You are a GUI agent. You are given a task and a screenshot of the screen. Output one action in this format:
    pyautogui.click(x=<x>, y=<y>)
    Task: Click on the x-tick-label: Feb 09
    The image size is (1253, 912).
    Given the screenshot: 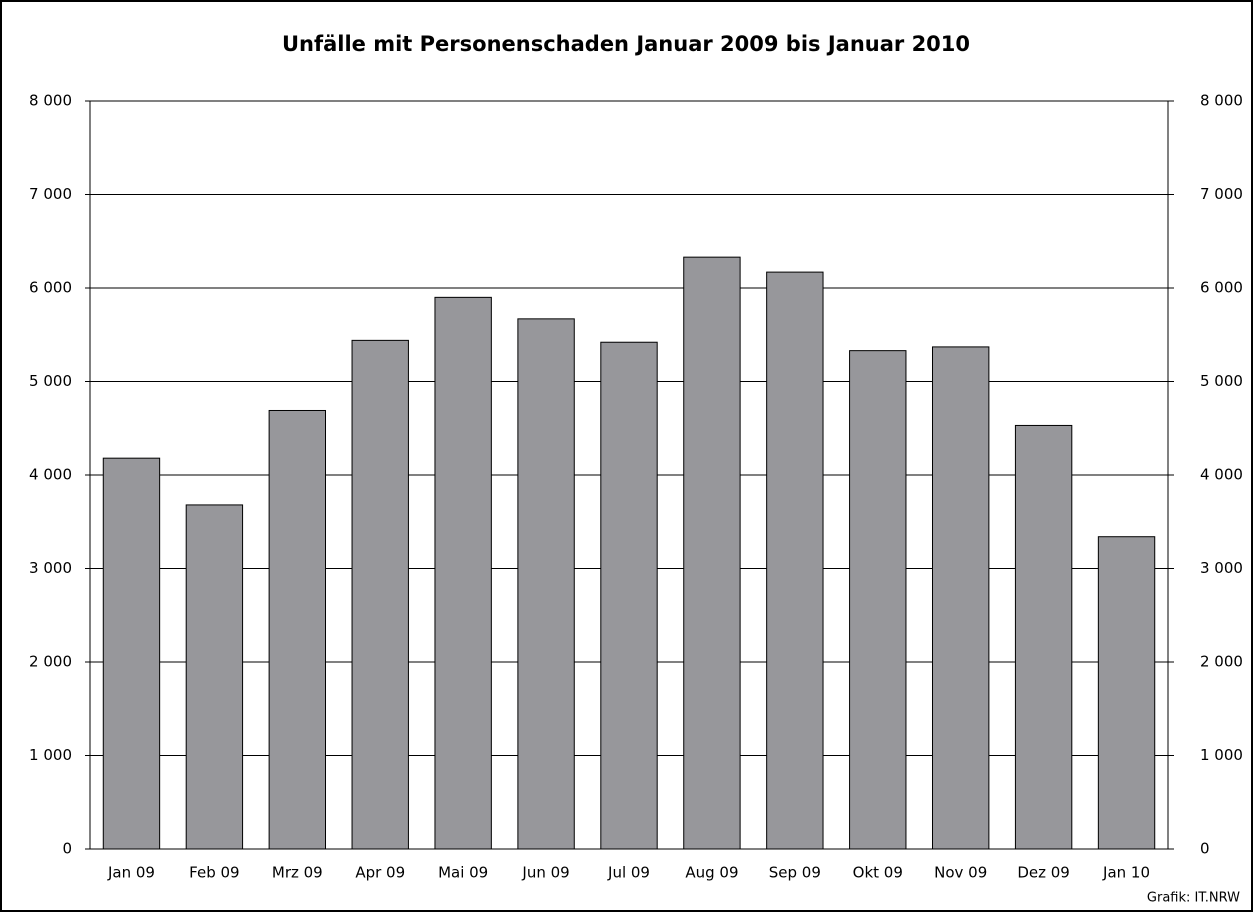 What is the action you would take?
    pyautogui.click(x=214, y=873)
    